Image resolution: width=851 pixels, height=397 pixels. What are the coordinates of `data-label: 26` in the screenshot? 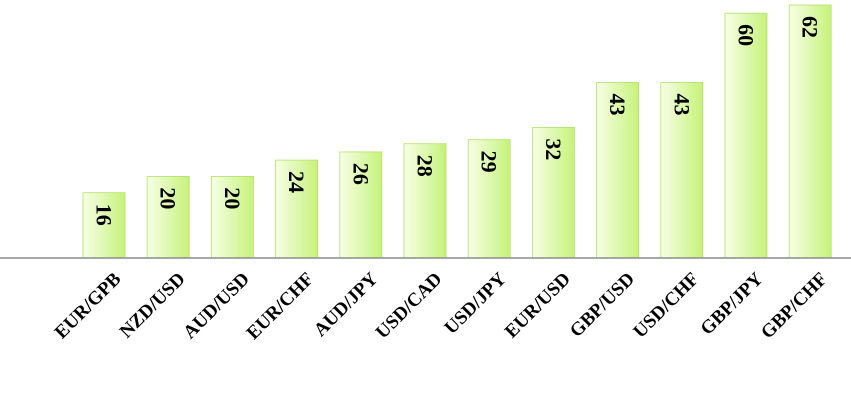 It's located at (360, 174).